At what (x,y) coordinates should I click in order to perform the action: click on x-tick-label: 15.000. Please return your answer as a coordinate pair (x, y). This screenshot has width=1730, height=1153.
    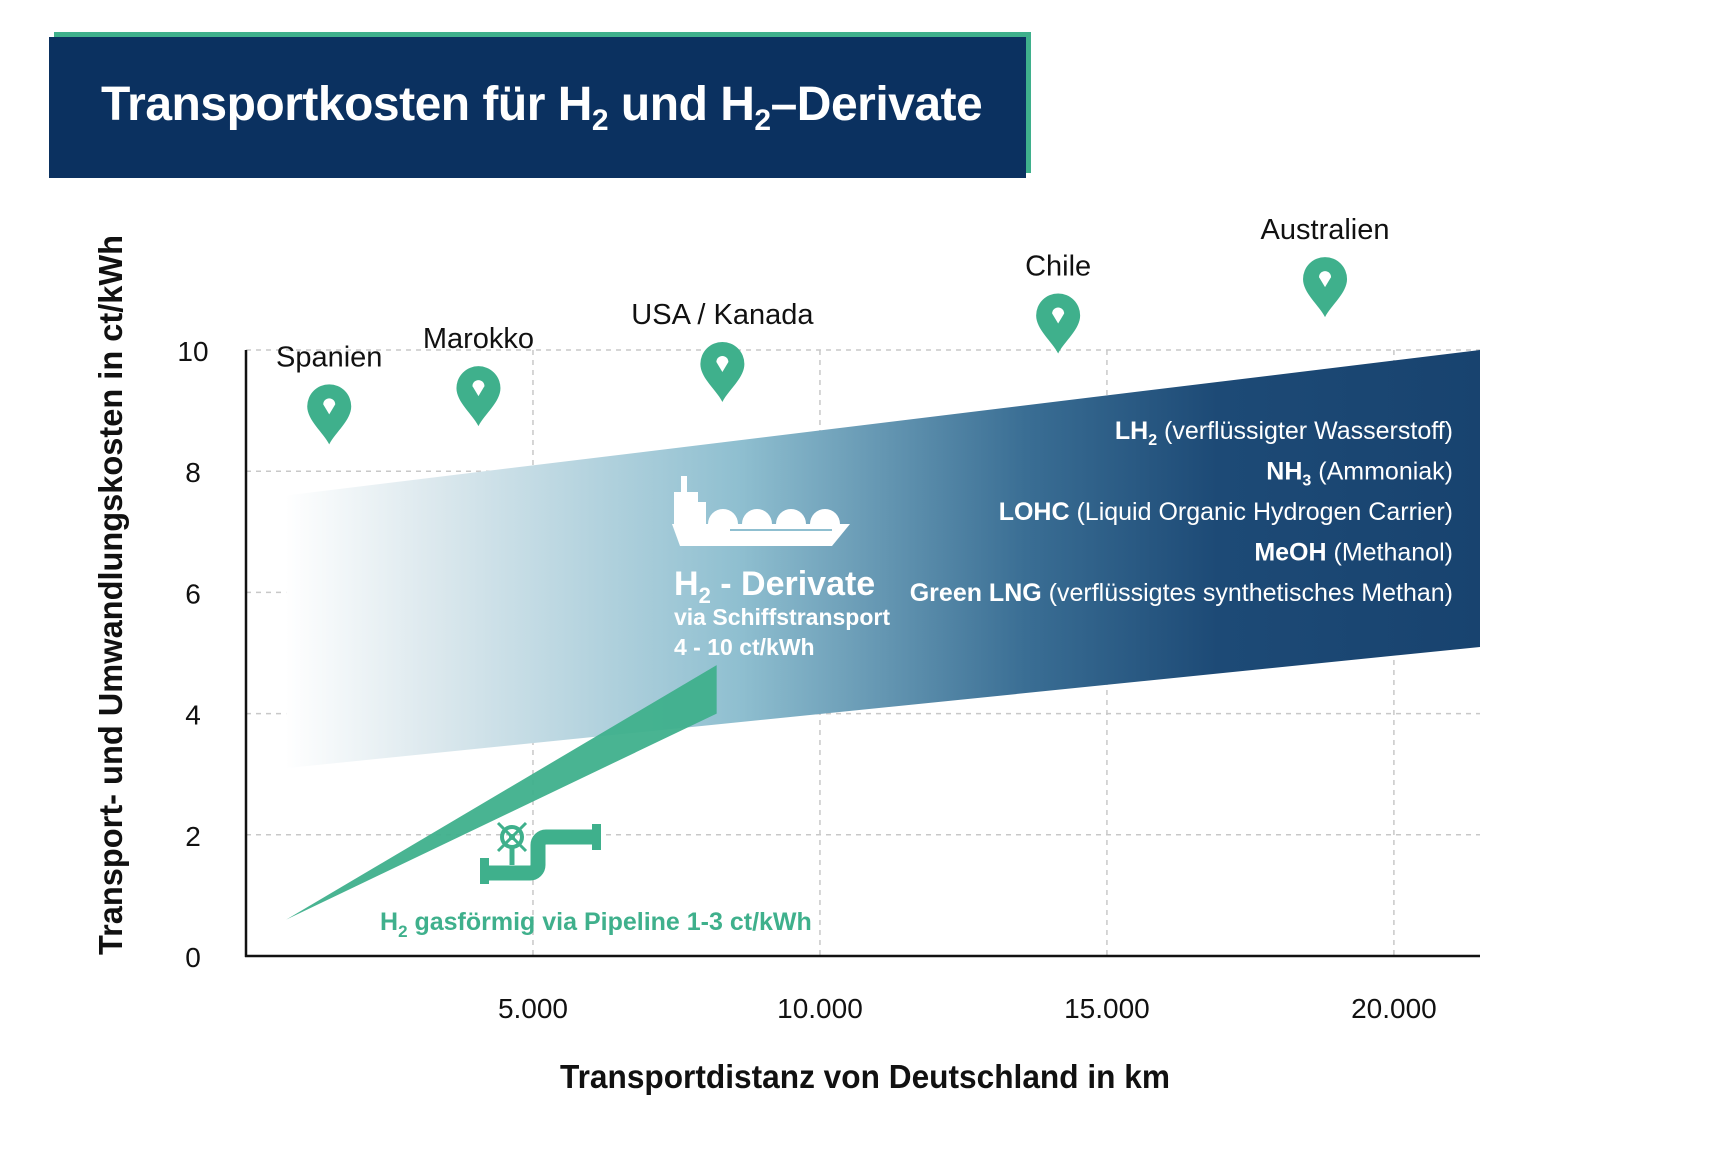
    Looking at the image, I should click on (1107, 1008).